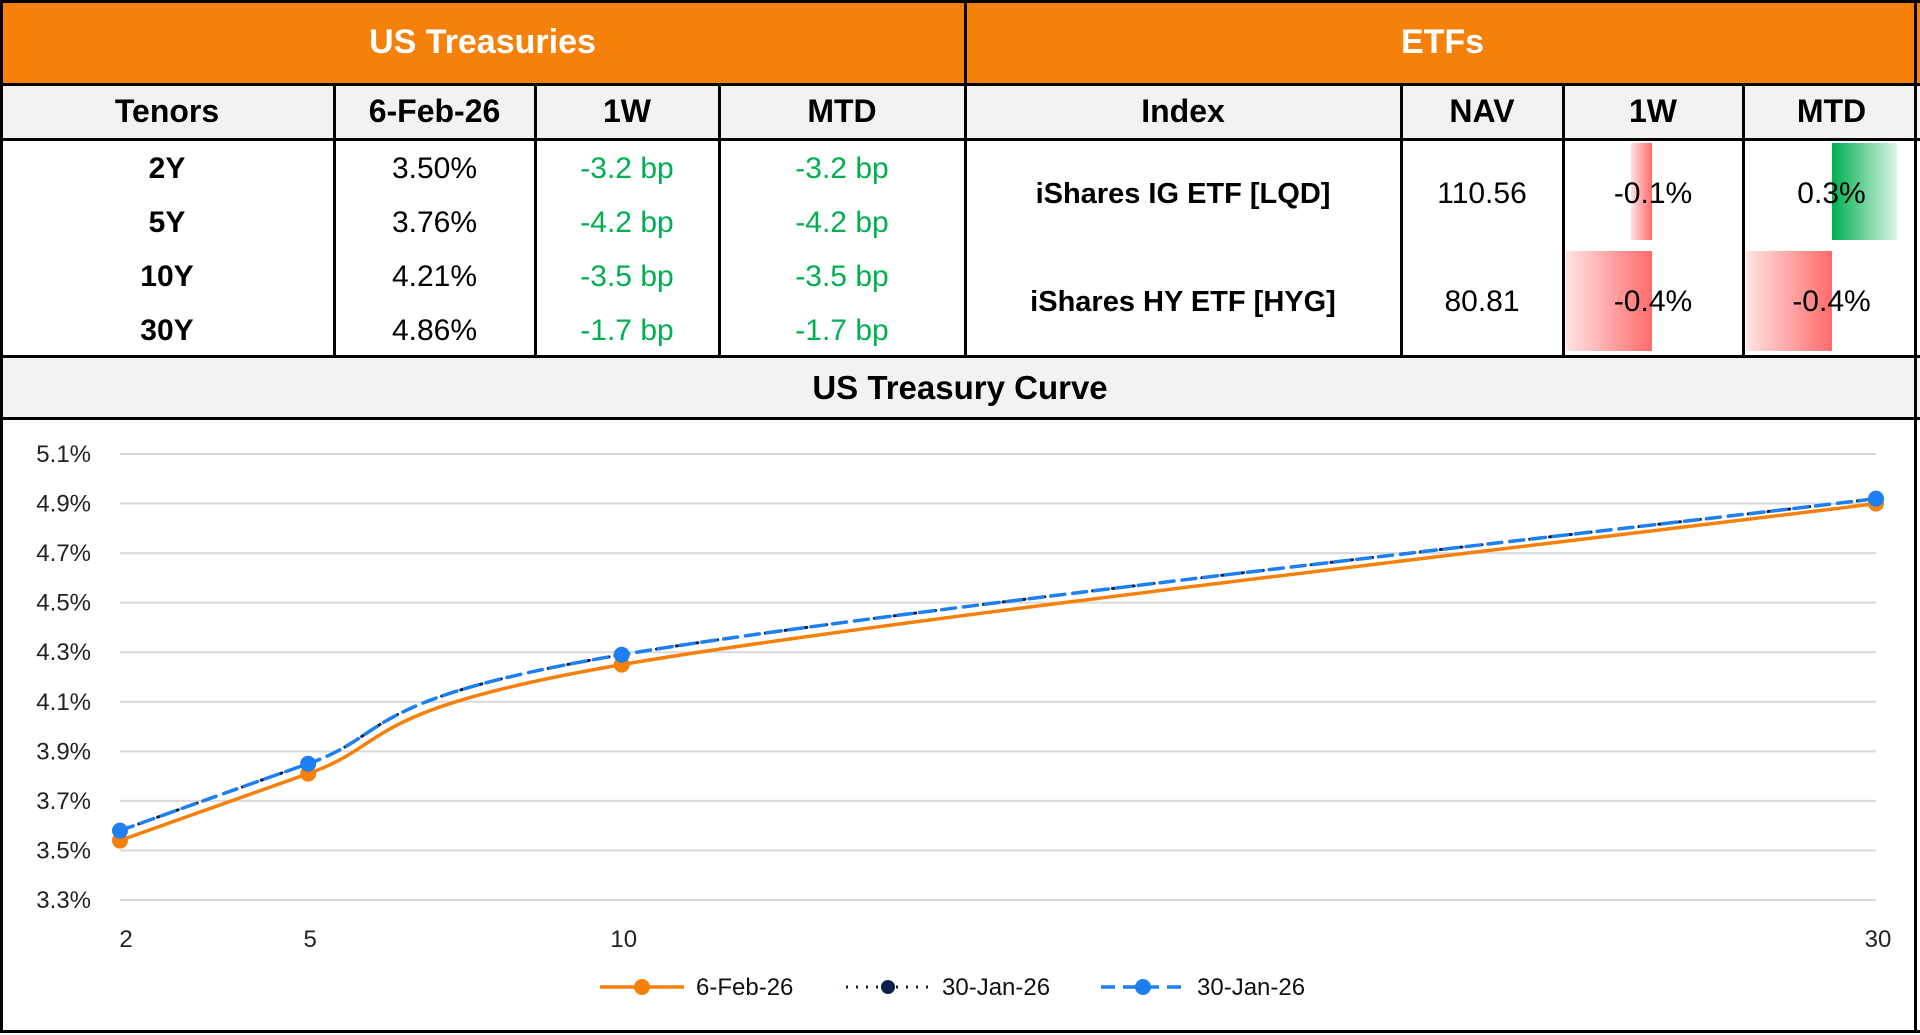 The width and height of the screenshot is (1920, 1035). I want to click on col-header-1w: 1W, so click(627, 111).